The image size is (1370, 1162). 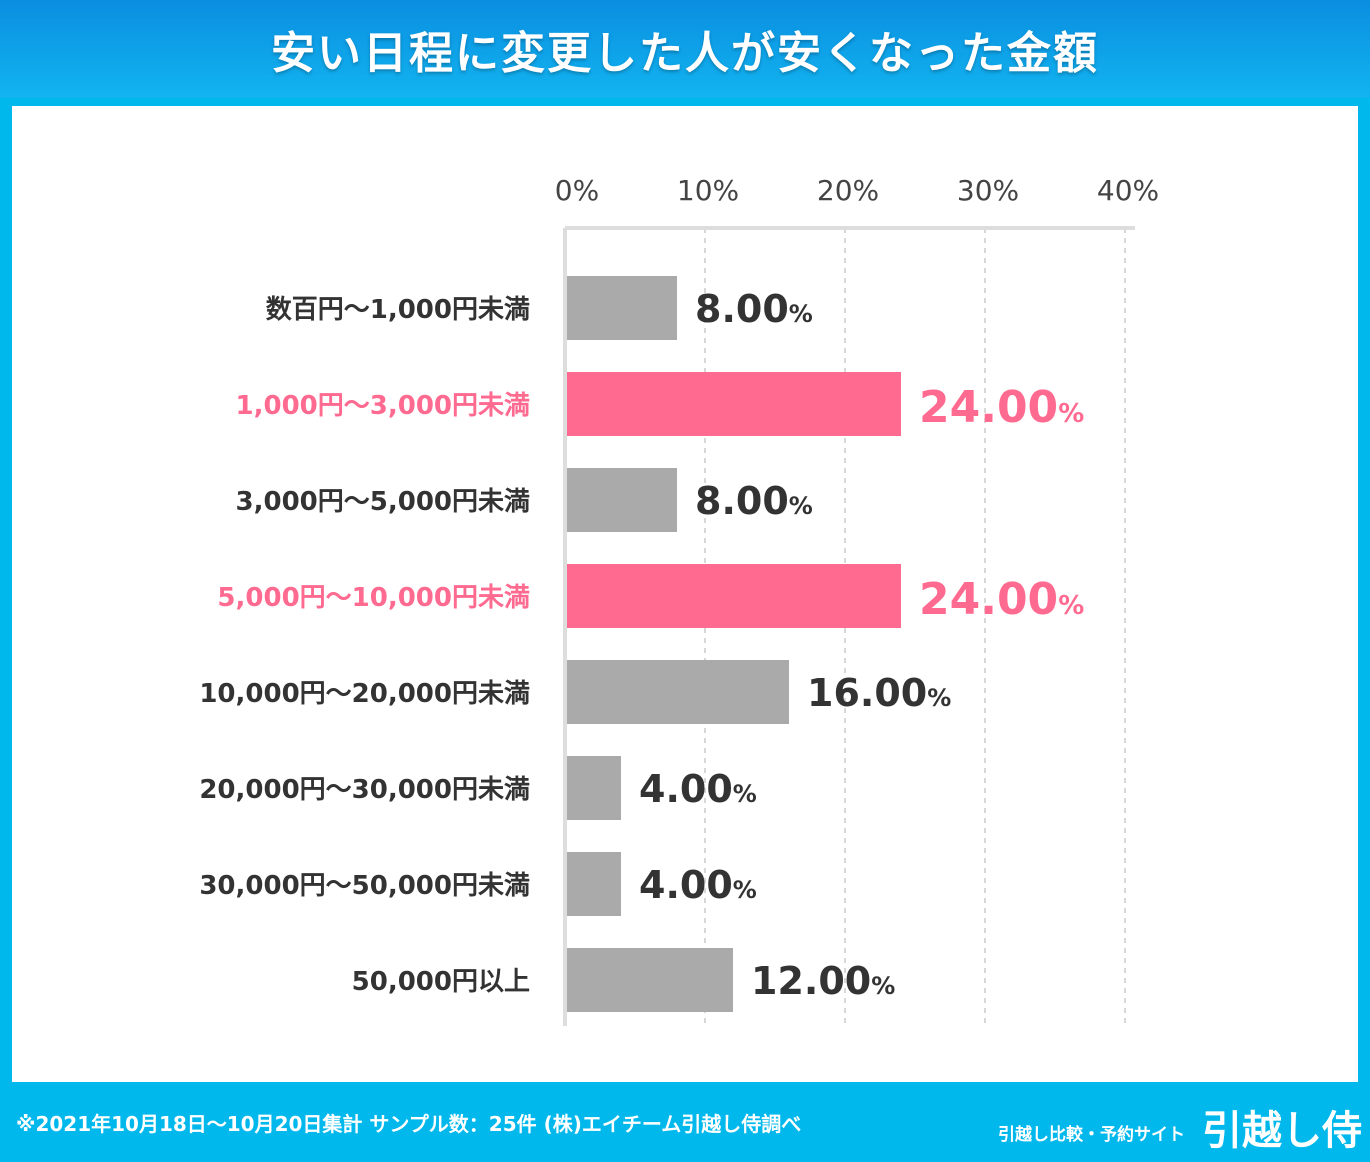 I want to click on category-label: 10,000円〜20,000円未満, so click(x=364, y=694).